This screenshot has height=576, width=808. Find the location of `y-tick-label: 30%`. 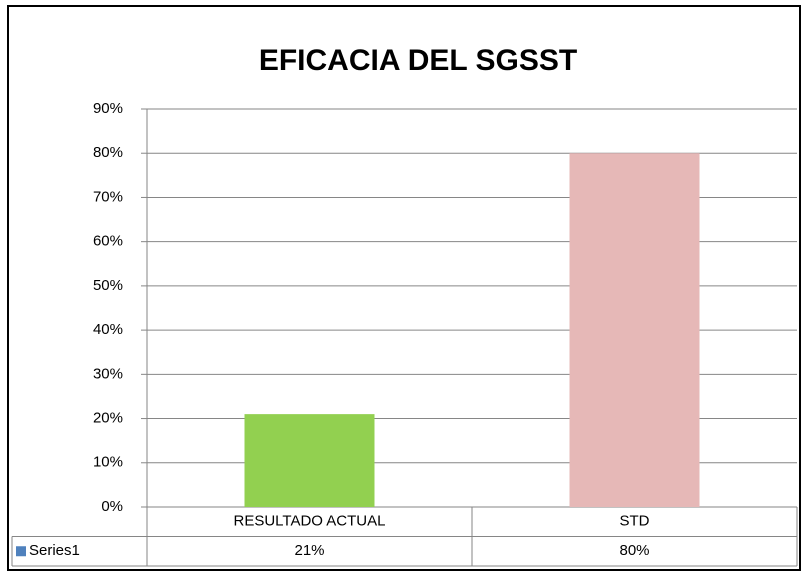

y-tick-label: 30% is located at coordinates (108, 373).